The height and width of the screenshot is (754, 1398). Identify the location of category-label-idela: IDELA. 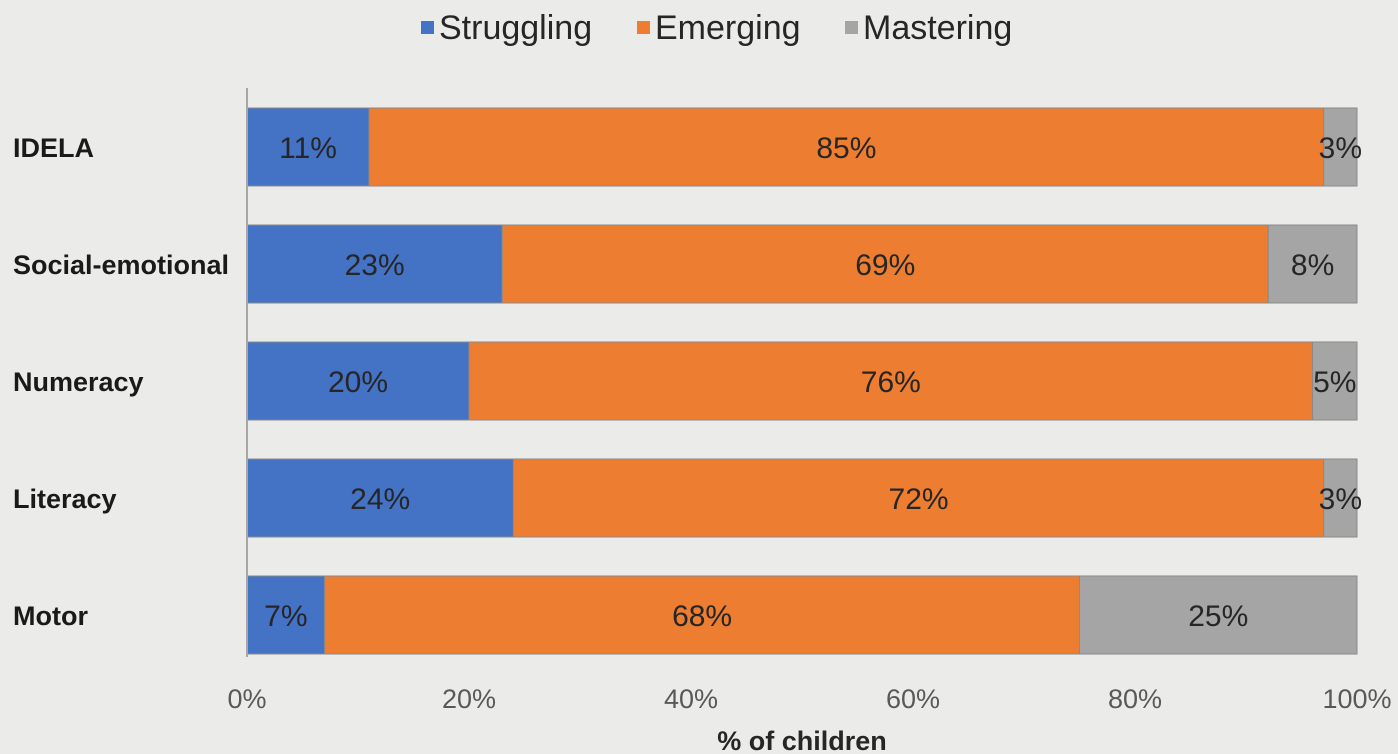
(53, 148).